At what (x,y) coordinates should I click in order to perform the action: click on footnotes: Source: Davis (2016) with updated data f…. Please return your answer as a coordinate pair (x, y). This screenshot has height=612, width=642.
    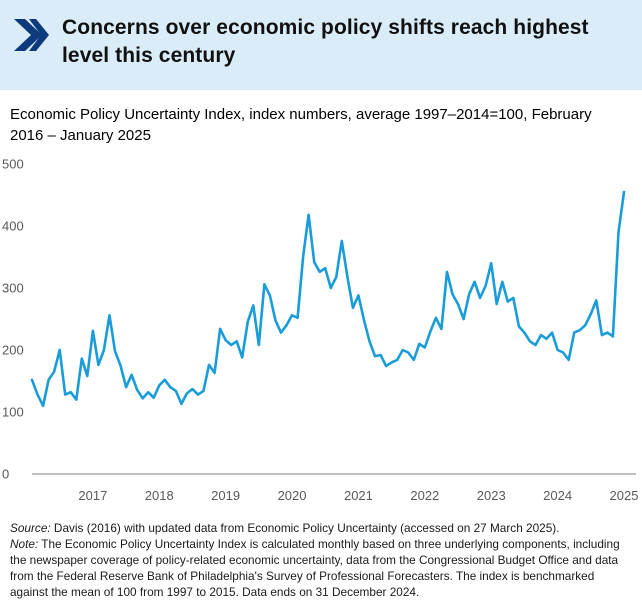
    Looking at the image, I should click on (321, 558).